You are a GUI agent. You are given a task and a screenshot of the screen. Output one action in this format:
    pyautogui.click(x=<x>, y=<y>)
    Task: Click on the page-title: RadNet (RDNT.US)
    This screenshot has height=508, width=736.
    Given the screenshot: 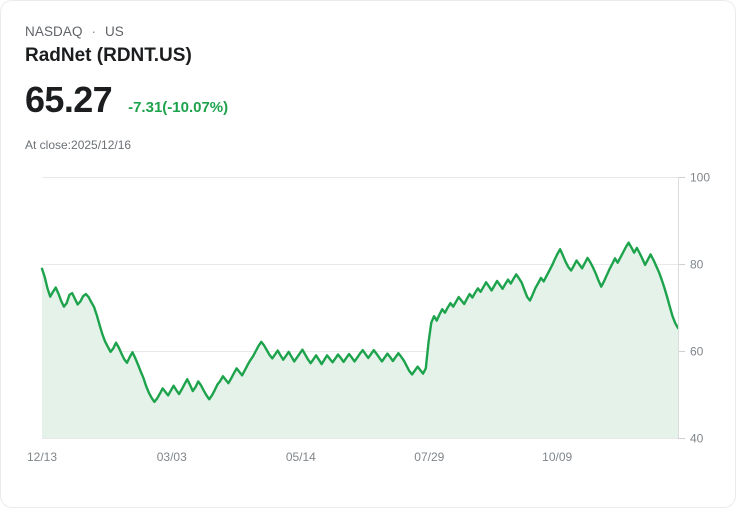 What is the action you would take?
    pyautogui.click(x=108, y=55)
    